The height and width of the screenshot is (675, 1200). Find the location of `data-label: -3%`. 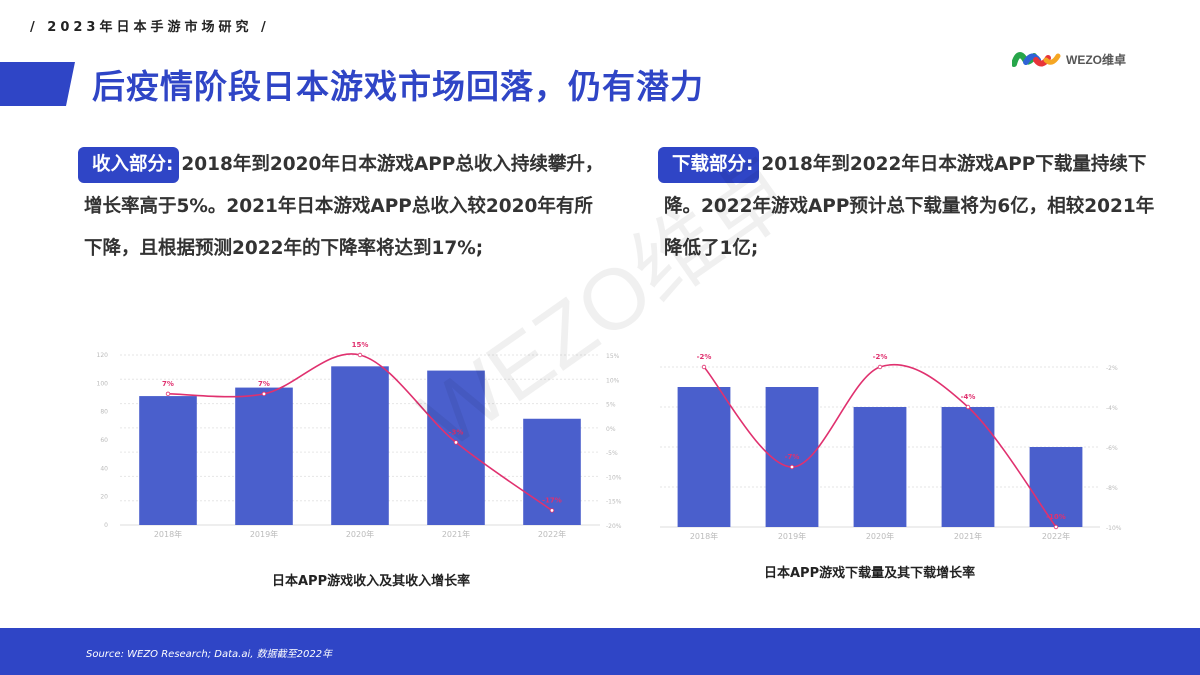

data-label: -3% is located at coordinates (456, 432).